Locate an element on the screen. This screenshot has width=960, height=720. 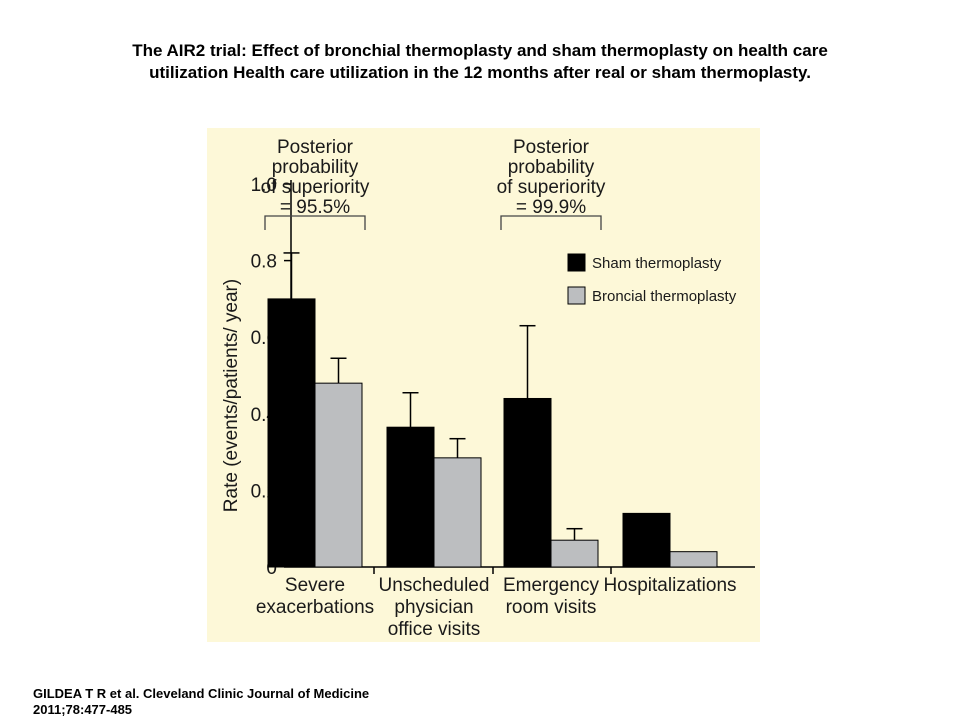
y-tick-label: 0 is located at coordinates (271, 568).